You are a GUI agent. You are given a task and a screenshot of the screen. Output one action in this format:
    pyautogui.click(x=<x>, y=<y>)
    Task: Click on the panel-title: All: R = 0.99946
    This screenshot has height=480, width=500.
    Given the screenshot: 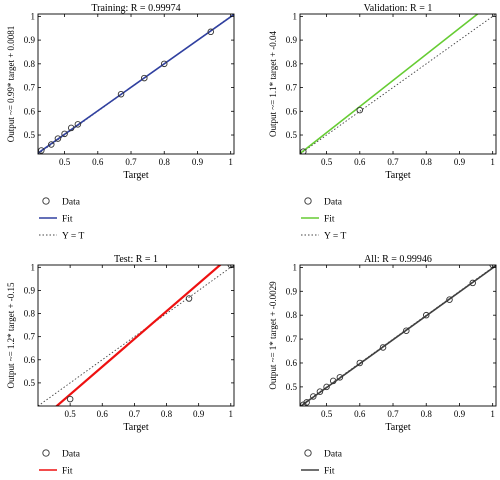 What is the action you would take?
    pyautogui.click(x=398, y=259)
    